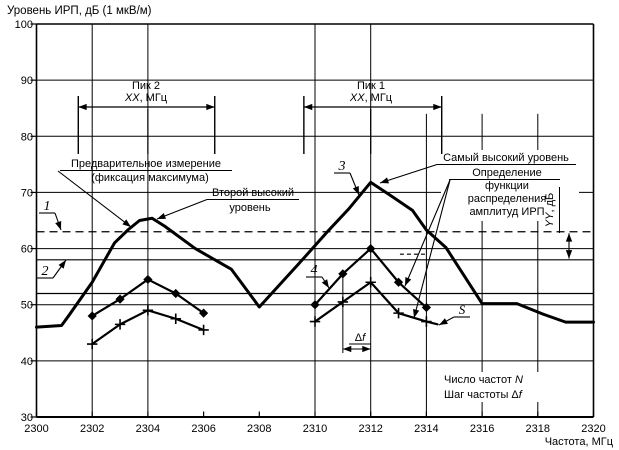 The image size is (619, 450). Describe the element at coordinates (36, 429) in the screenshot. I see `x-tick-2300: 2300` at that location.